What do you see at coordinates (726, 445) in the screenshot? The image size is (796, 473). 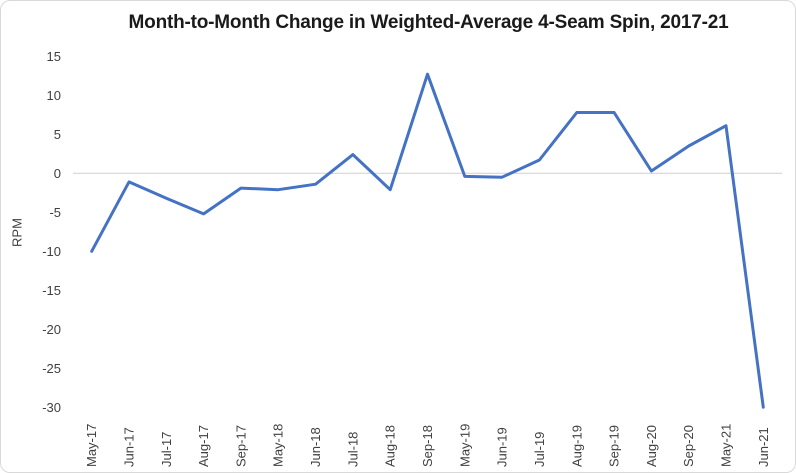 I see `x-axis-tick-label: May-21` at bounding box center [726, 445].